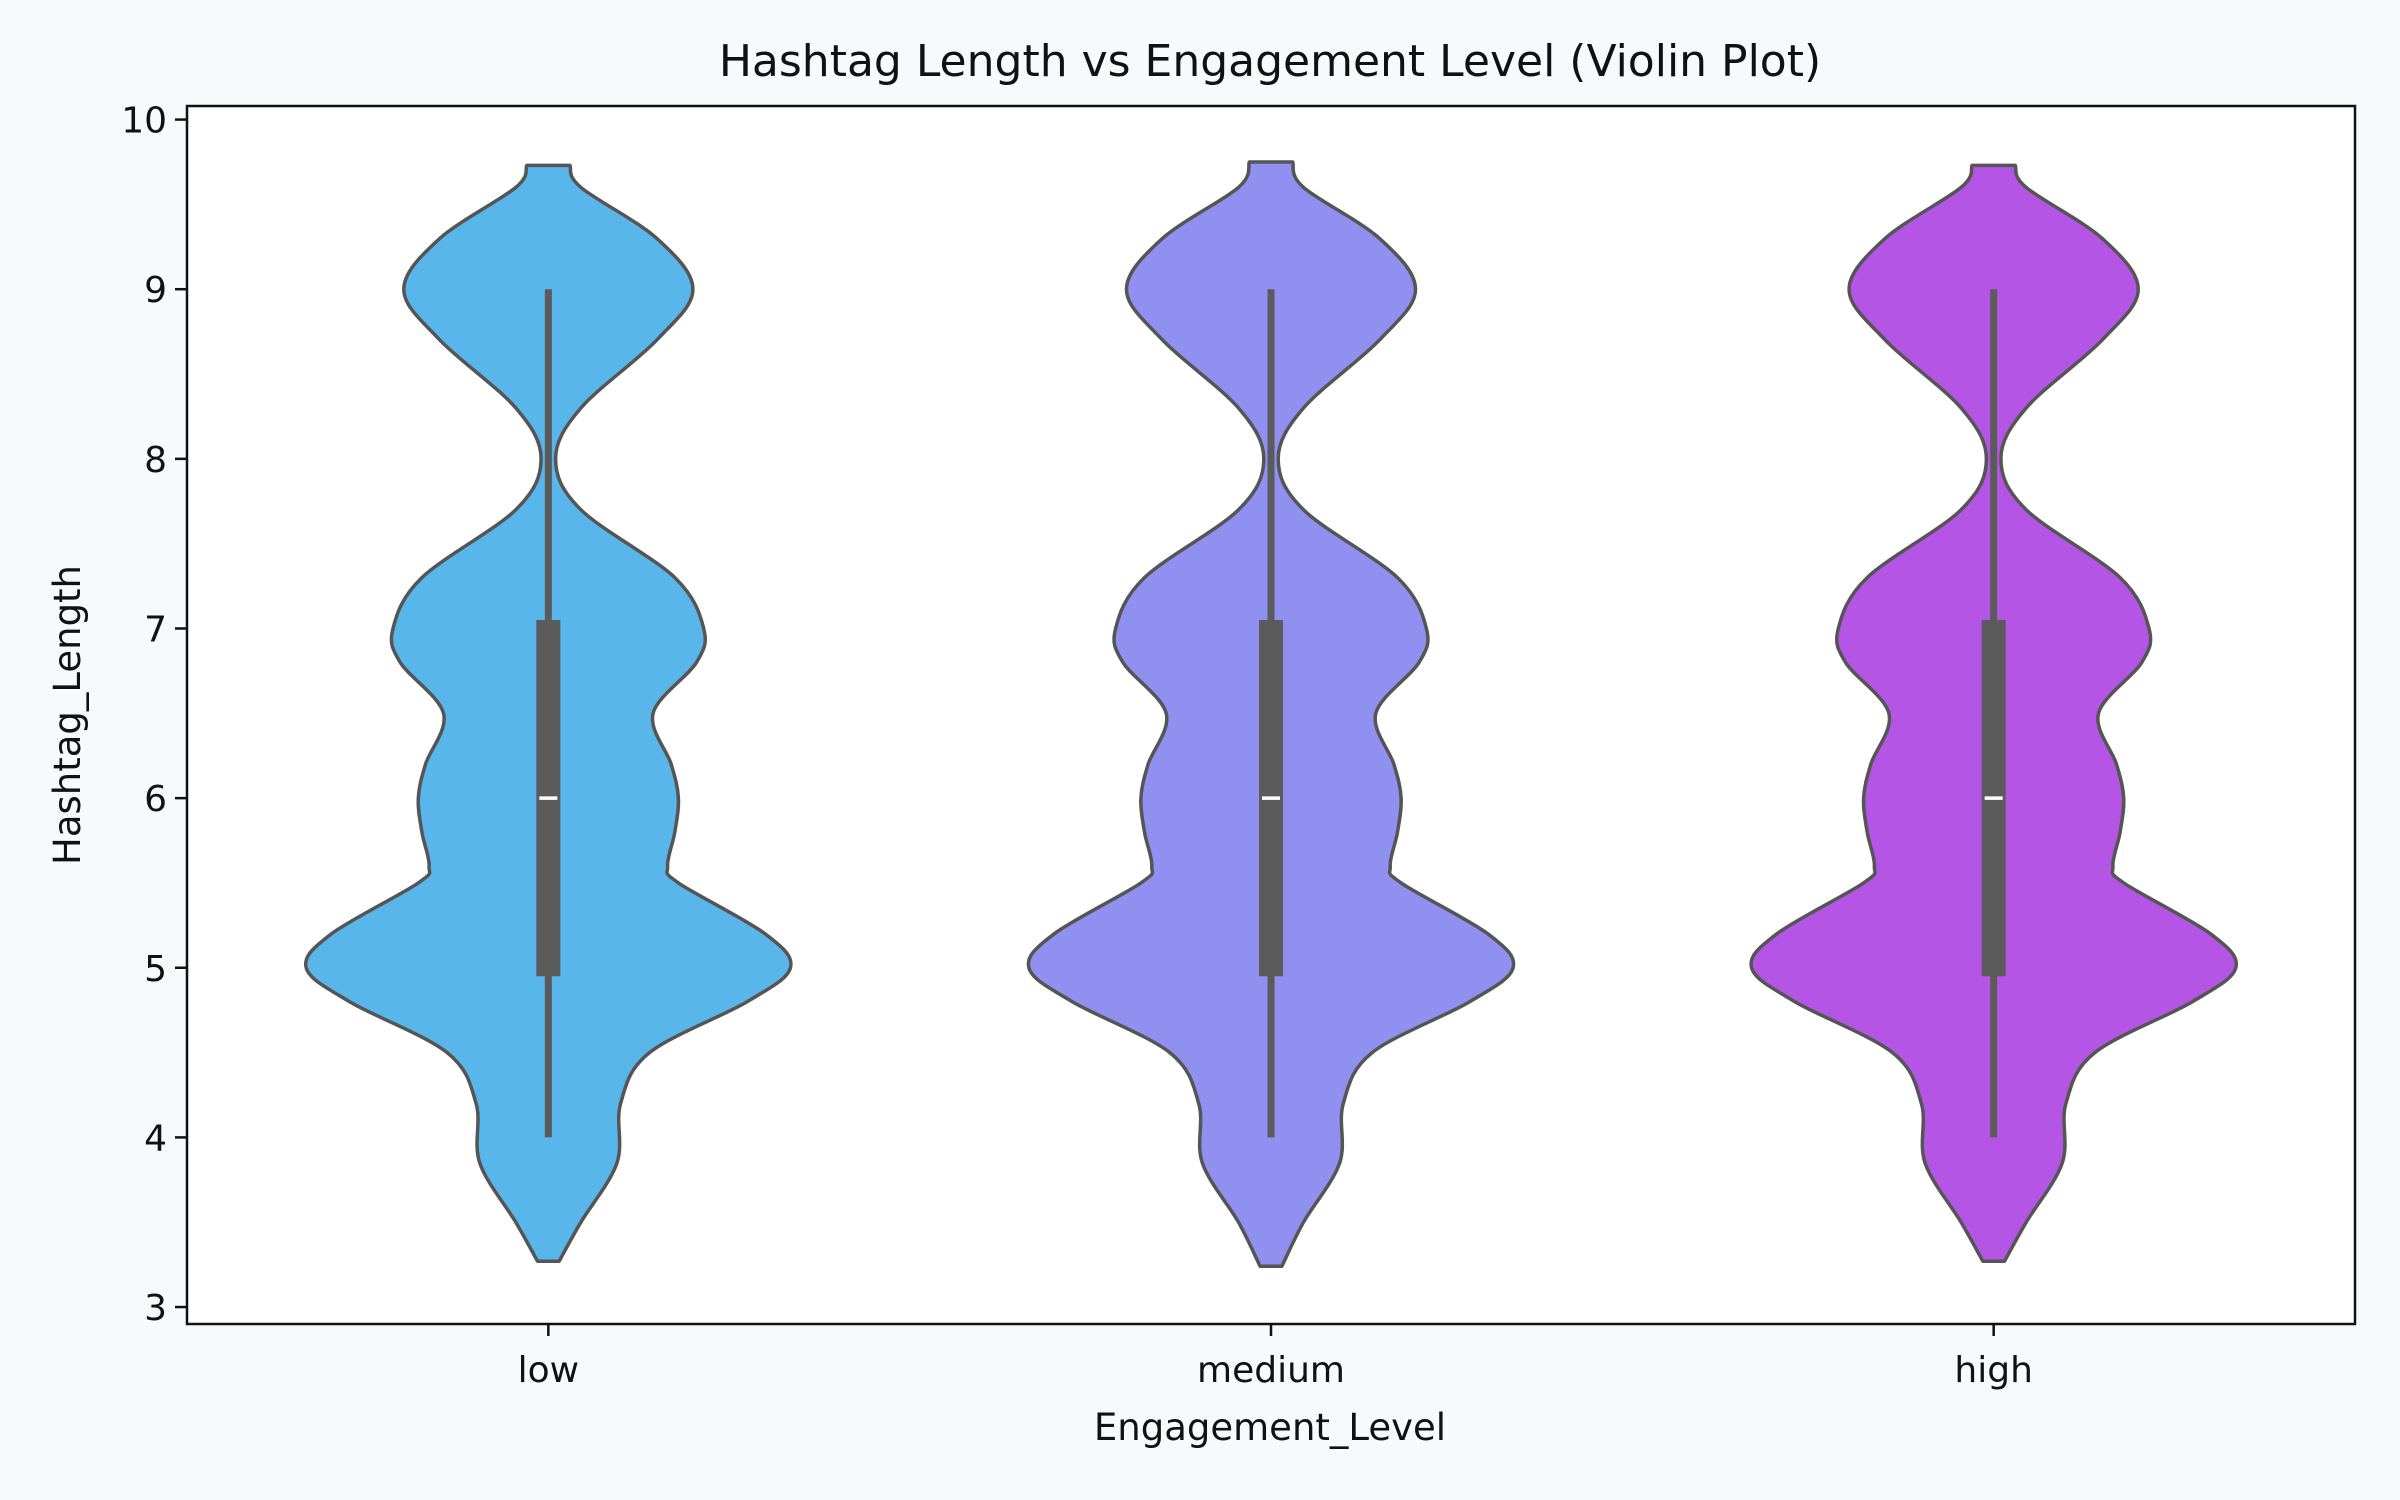  Describe the element at coordinates (155, 1308) in the screenshot. I see `y-tick-label: 3` at that location.